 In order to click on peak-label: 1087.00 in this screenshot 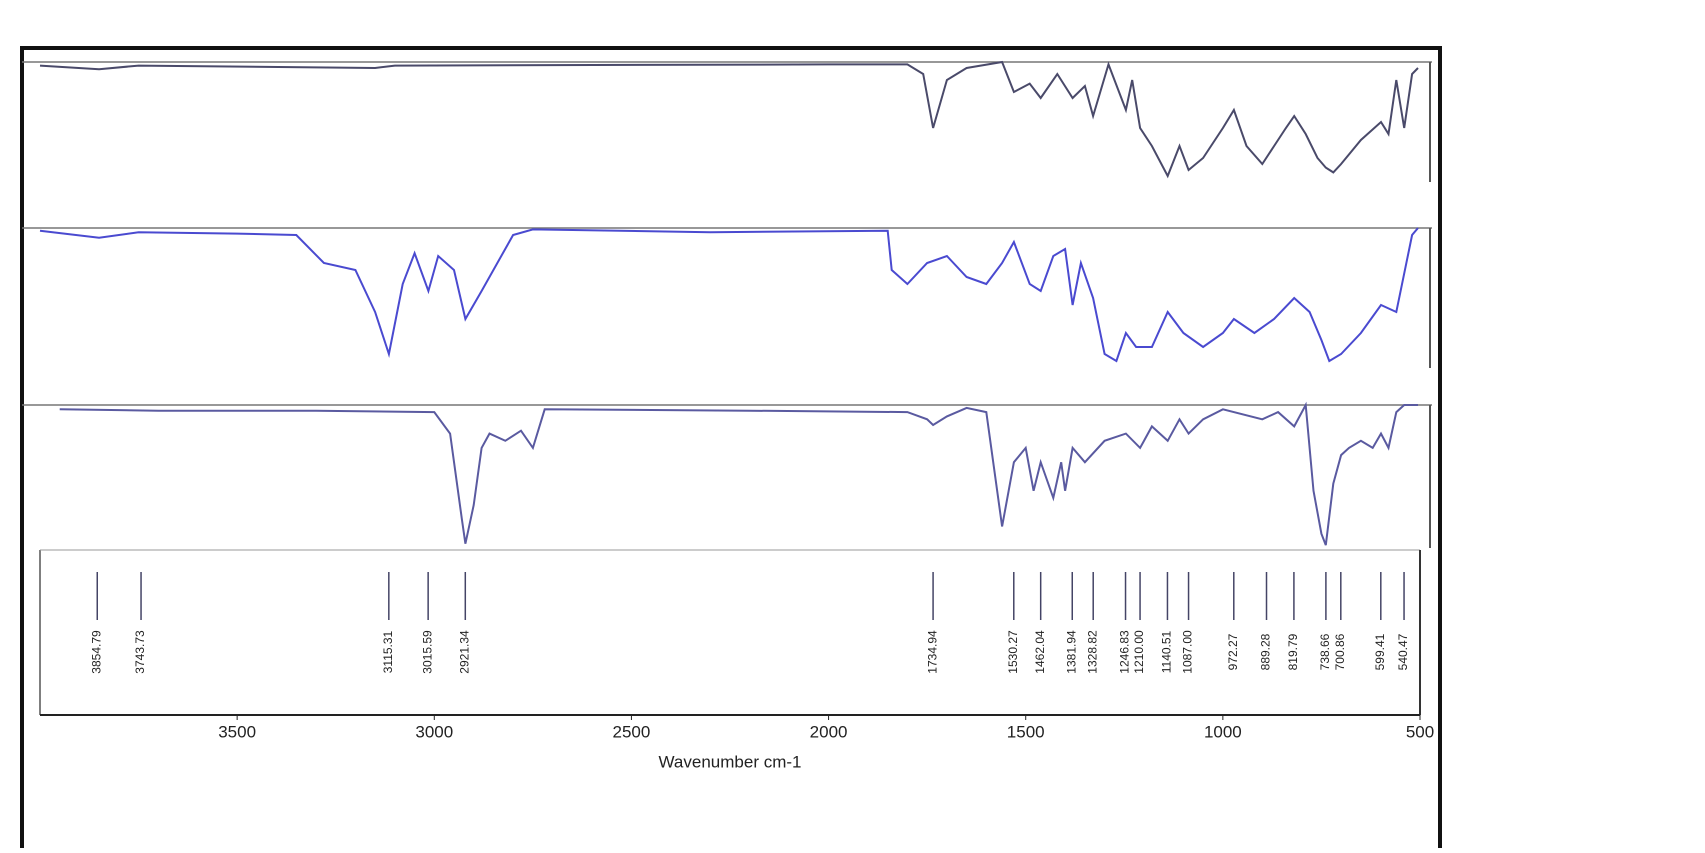, I will do `click(1188, 652)`.